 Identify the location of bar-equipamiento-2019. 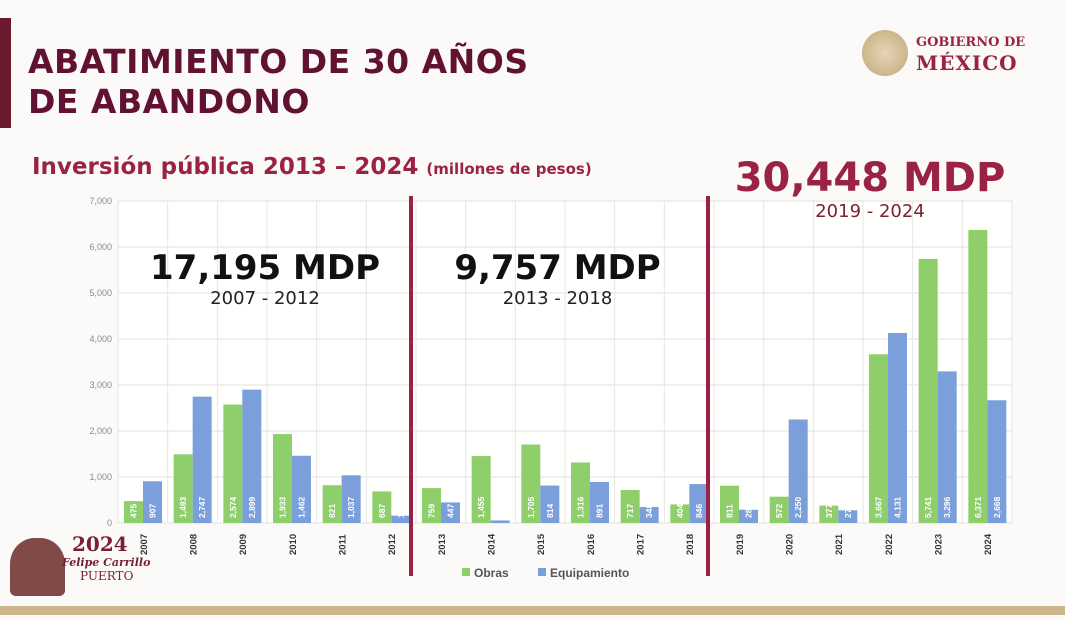
(748, 516).